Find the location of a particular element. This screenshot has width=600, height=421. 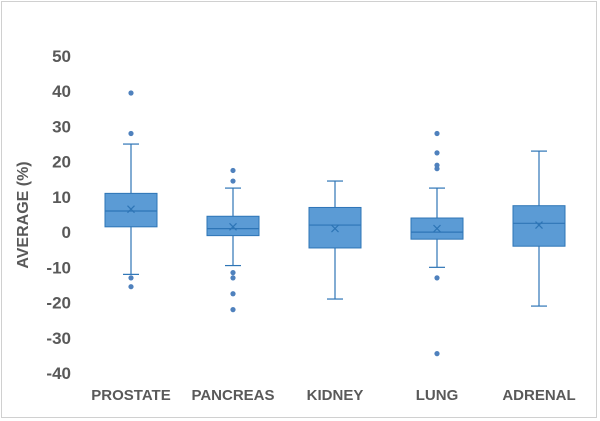

y-tick-label: 30 is located at coordinates (61, 126).